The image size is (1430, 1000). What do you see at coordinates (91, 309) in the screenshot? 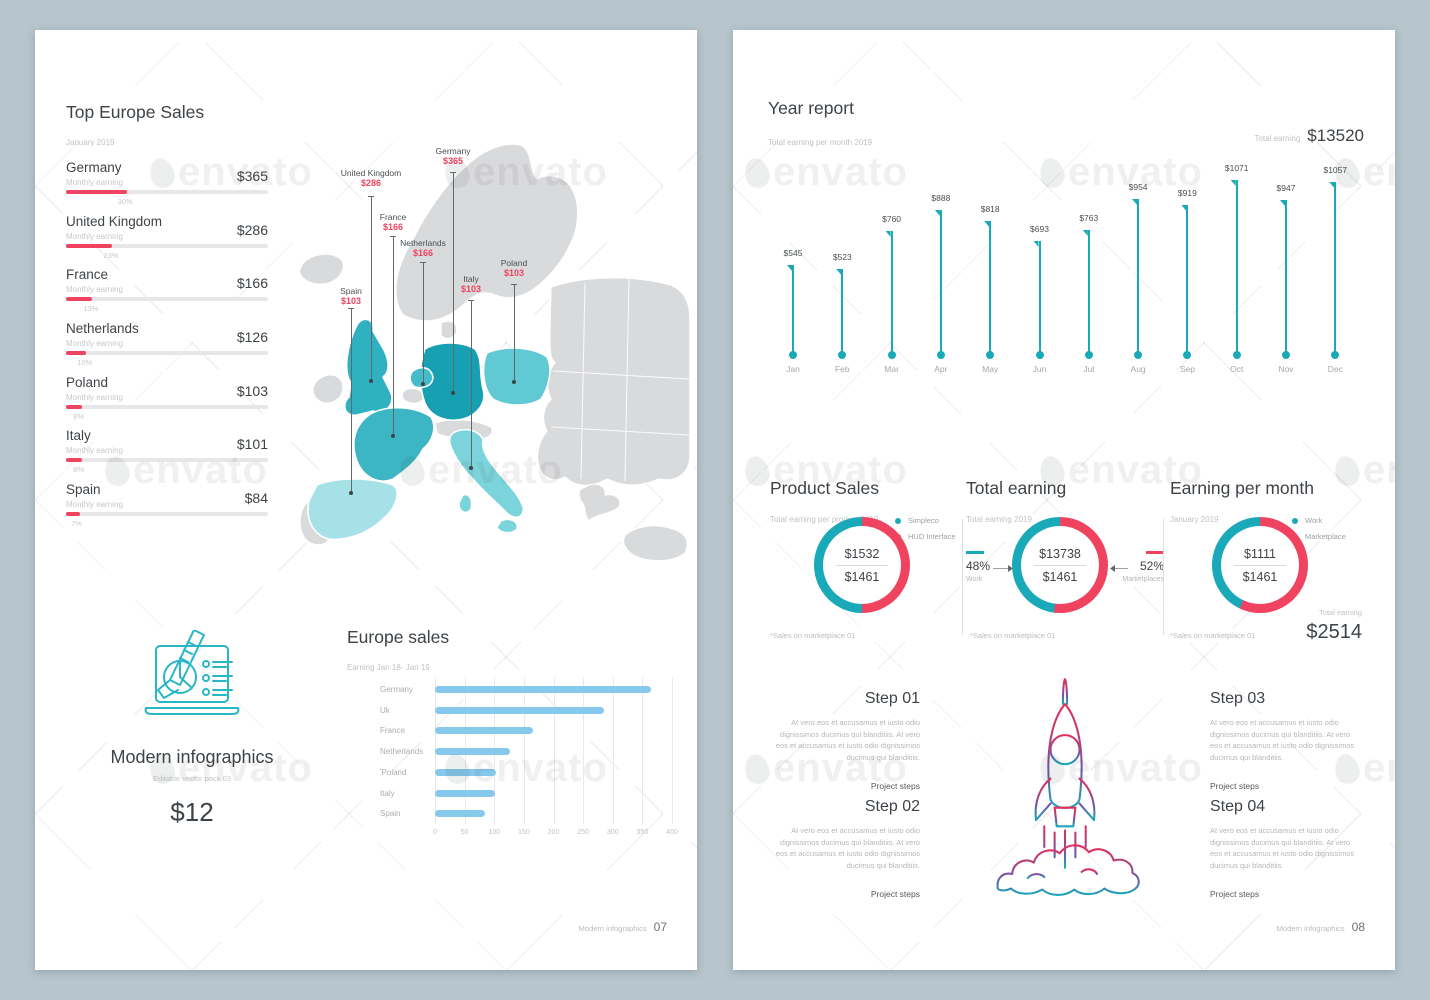
I see `progress-percent: 13%` at bounding box center [91, 309].